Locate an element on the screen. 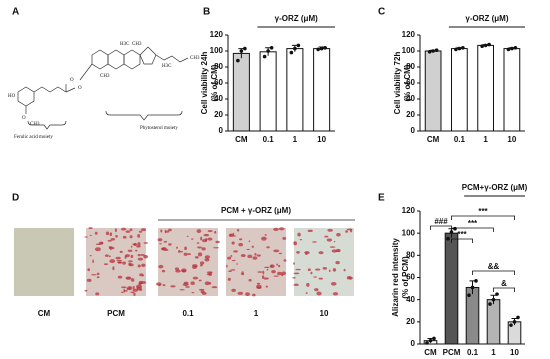 The height and width of the screenshot is (359, 550). image-label: CM is located at coordinates (44, 313).